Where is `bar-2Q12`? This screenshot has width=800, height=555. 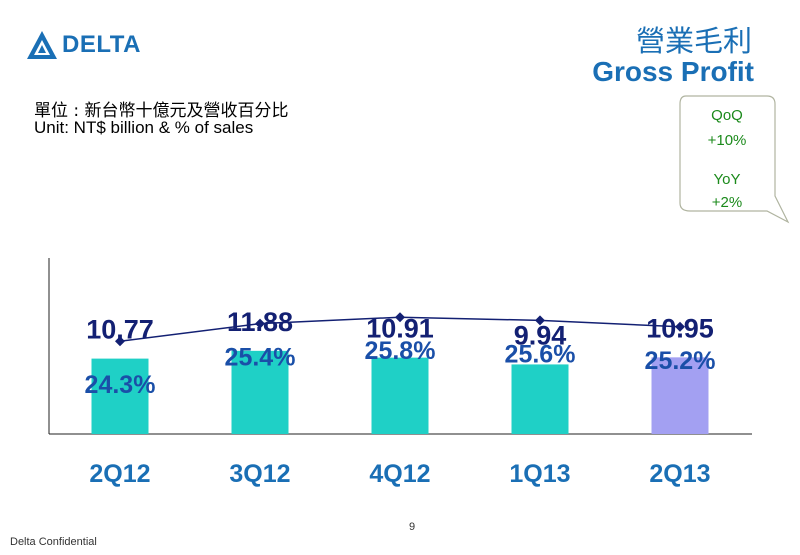
bar-2Q12 is located at coordinates (120, 396).